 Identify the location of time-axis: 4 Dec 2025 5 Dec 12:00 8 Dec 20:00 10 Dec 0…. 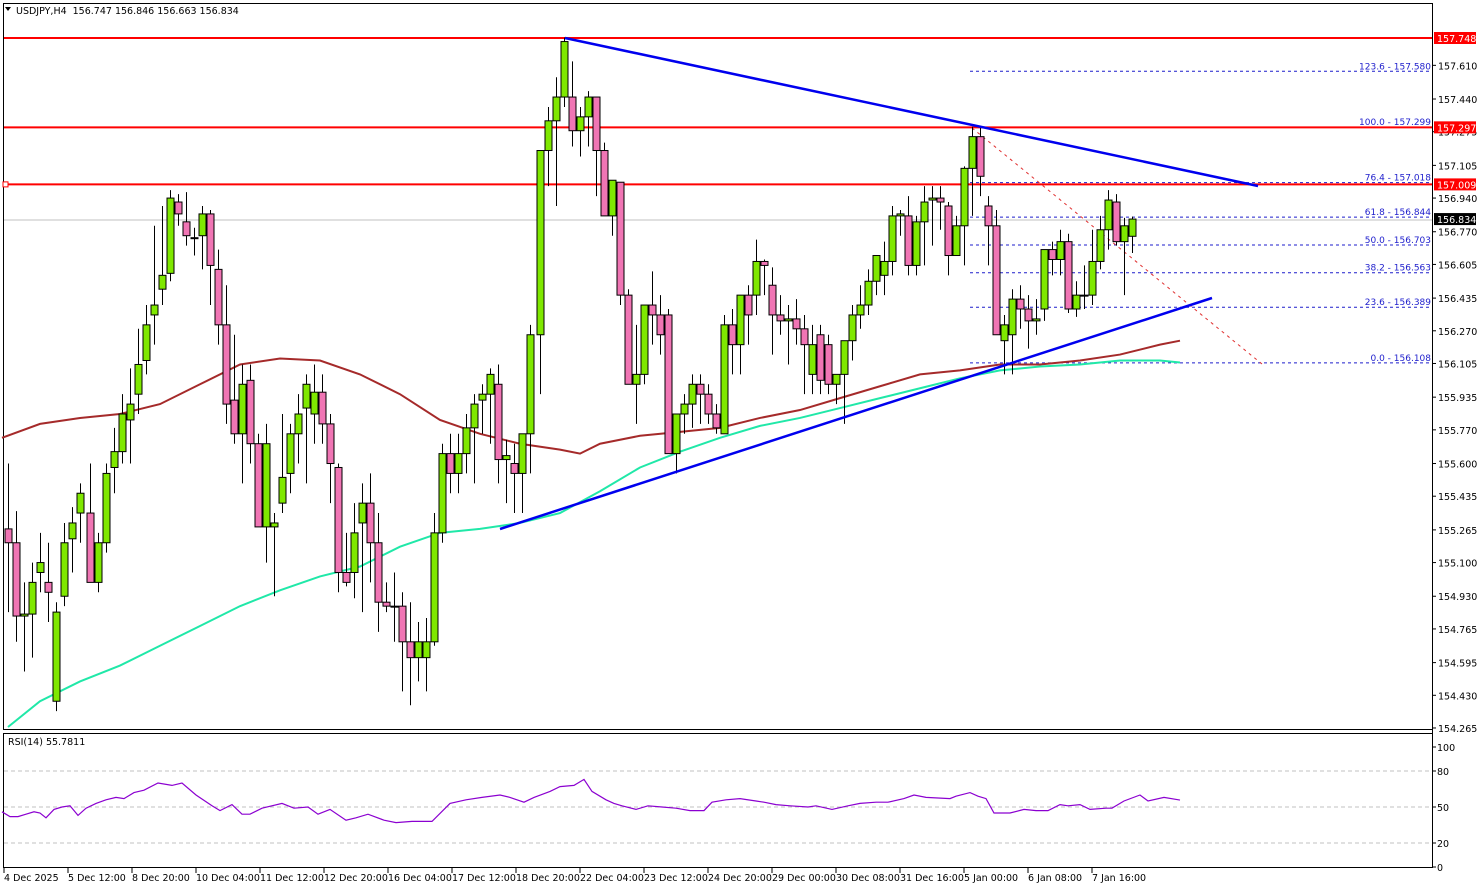
(574, 876).